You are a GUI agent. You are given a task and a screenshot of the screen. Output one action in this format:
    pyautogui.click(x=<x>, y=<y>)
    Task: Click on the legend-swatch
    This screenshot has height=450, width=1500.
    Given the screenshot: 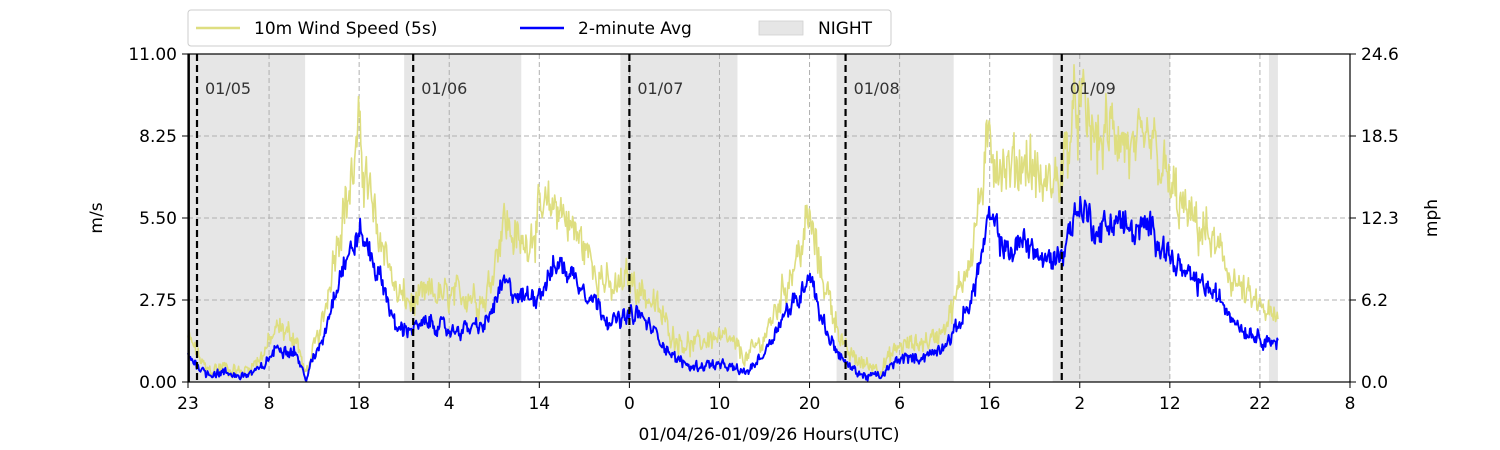 What is the action you would take?
    pyautogui.click(x=781, y=28)
    